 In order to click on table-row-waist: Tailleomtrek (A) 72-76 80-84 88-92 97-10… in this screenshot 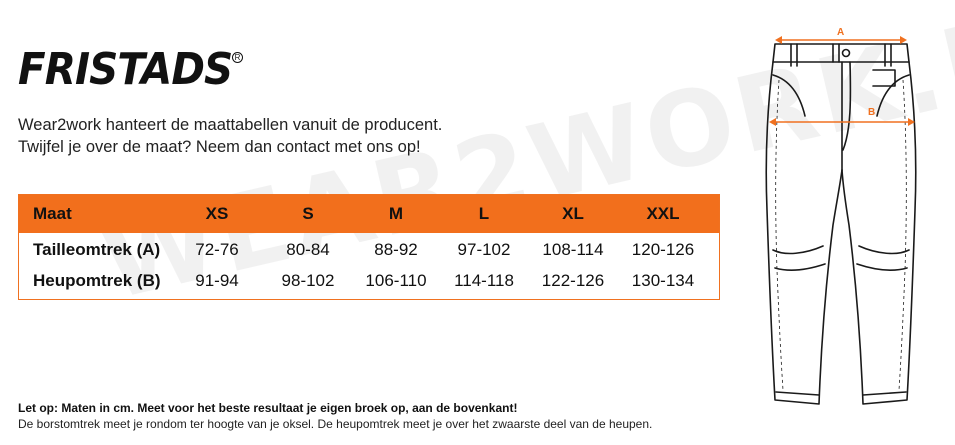, I will do `click(369, 249)`.